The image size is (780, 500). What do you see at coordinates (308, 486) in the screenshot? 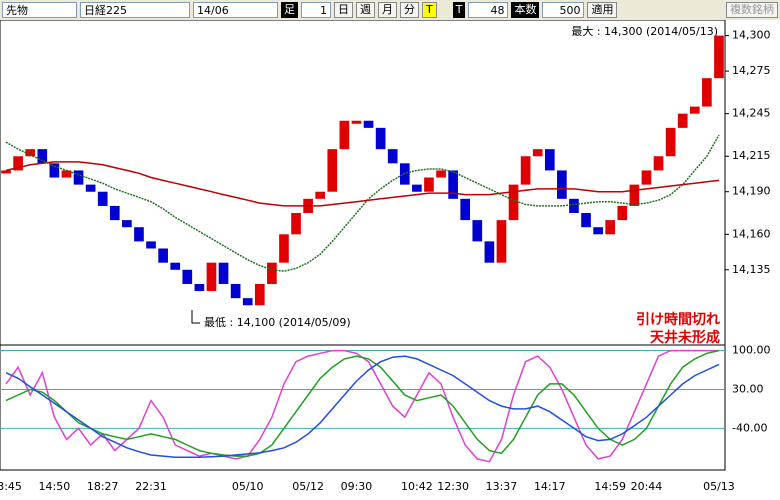
I see `x-tick-label: 05/12` at bounding box center [308, 486].